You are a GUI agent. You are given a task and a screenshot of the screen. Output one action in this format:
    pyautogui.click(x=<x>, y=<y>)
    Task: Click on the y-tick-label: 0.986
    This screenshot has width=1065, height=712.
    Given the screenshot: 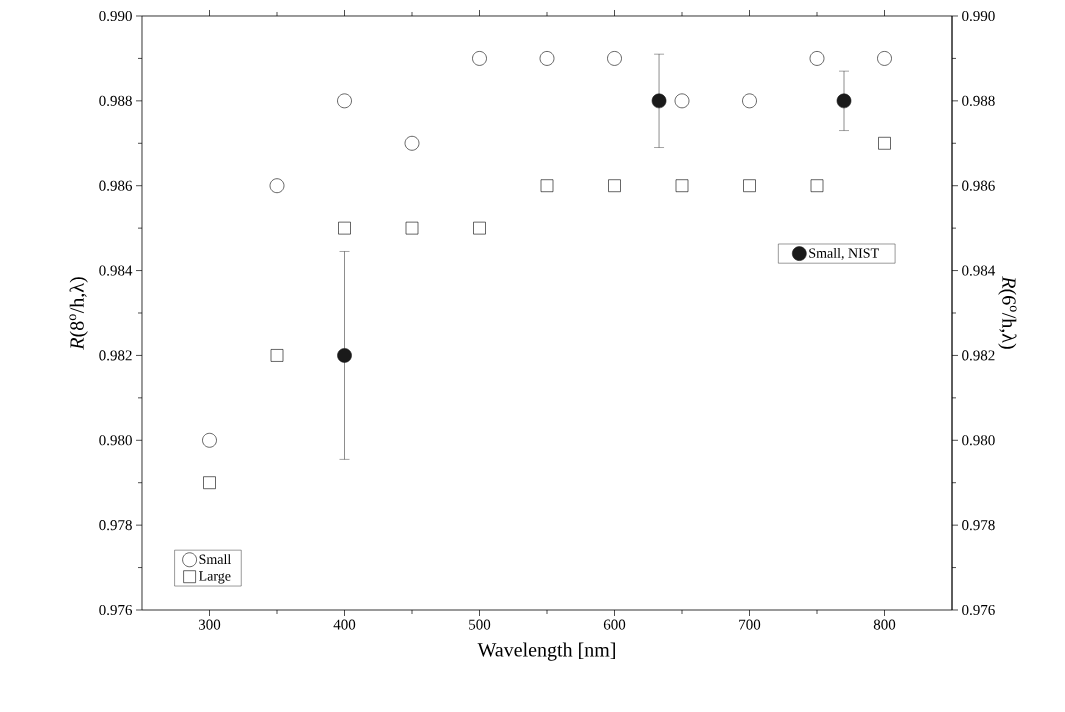 What is the action you would take?
    pyautogui.click(x=116, y=185)
    